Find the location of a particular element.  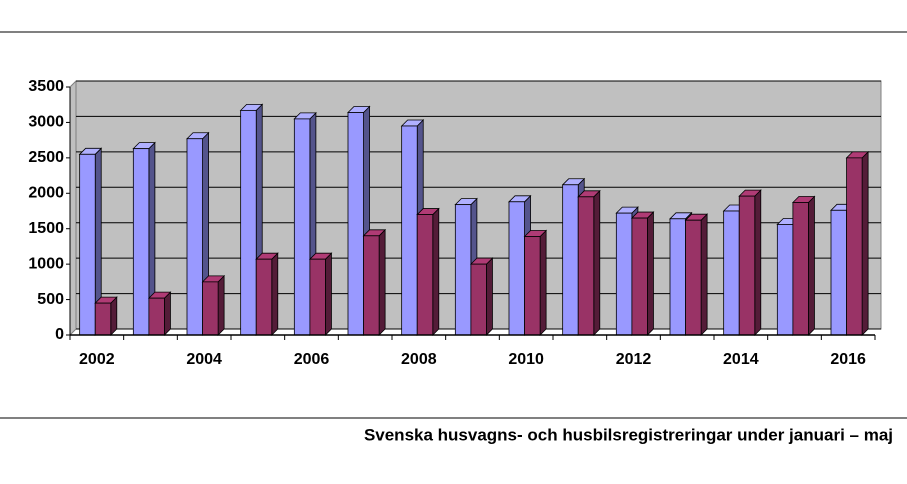

x-tick-label: 2010 is located at coordinates (526, 359).